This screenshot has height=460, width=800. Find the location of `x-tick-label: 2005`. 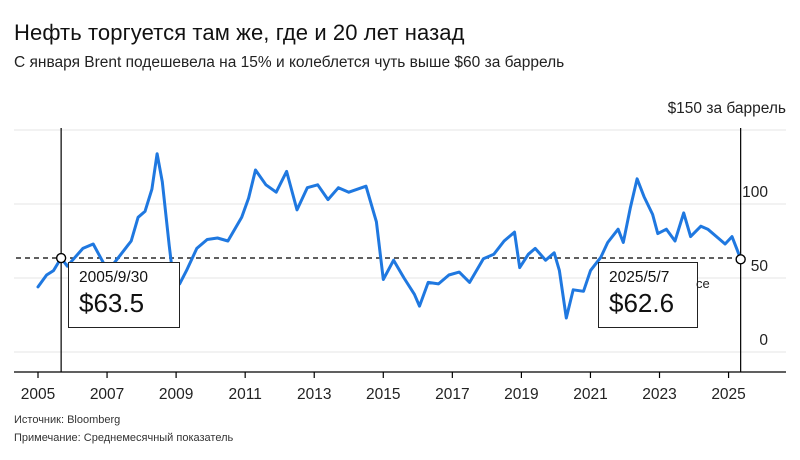

x-tick-label: 2005 is located at coordinates (38, 394).